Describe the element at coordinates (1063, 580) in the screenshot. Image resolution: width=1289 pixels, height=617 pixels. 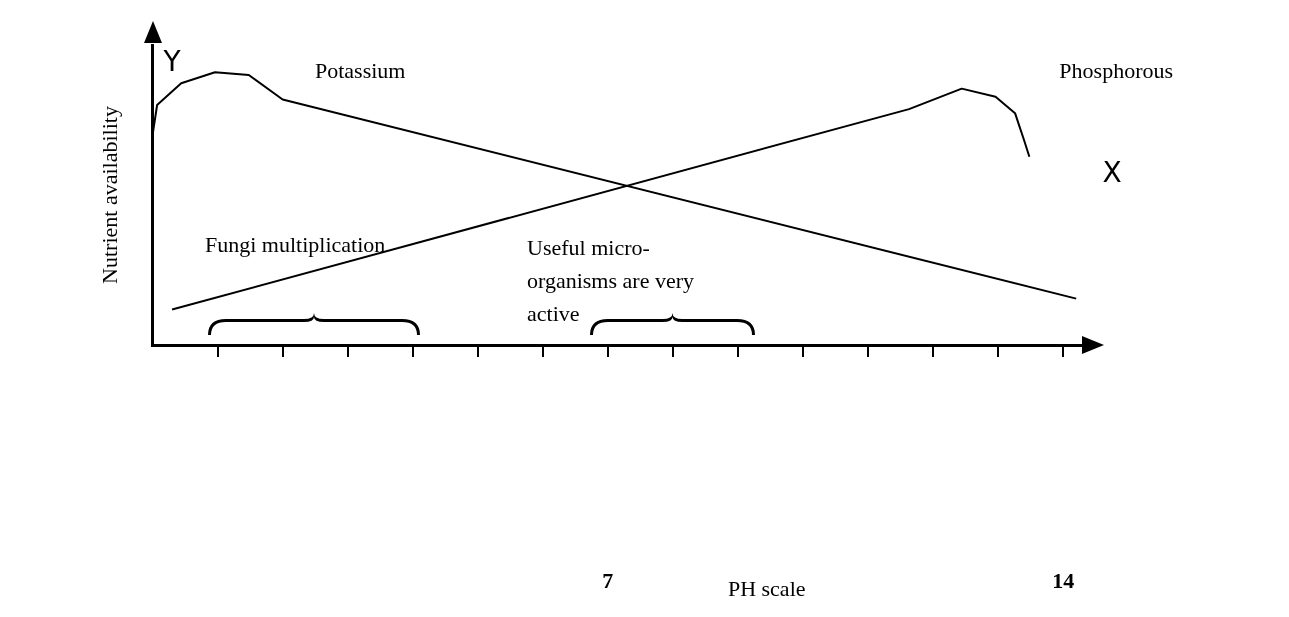
I see `x-tick-label: 14` at that location.